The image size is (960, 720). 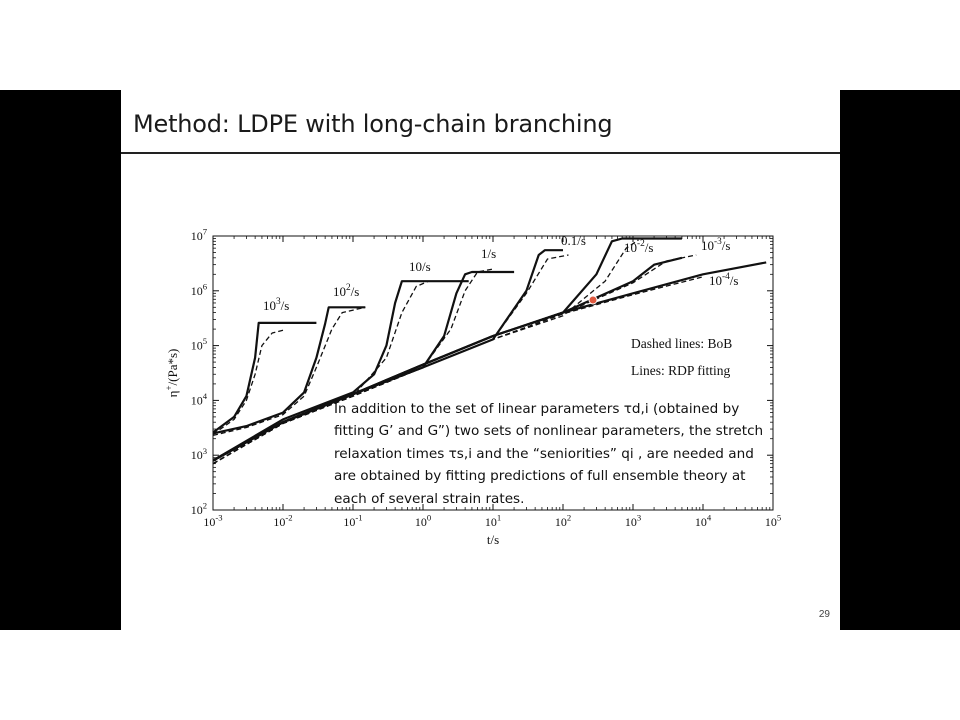 I want to click on letterbox-right, so click(x=900, y=360).